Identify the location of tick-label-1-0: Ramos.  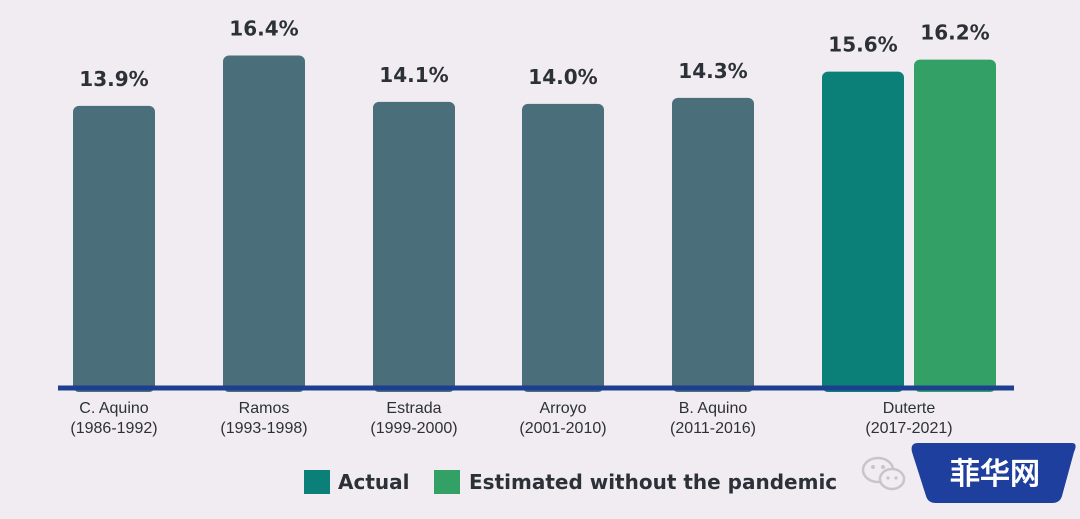
(264, 408).